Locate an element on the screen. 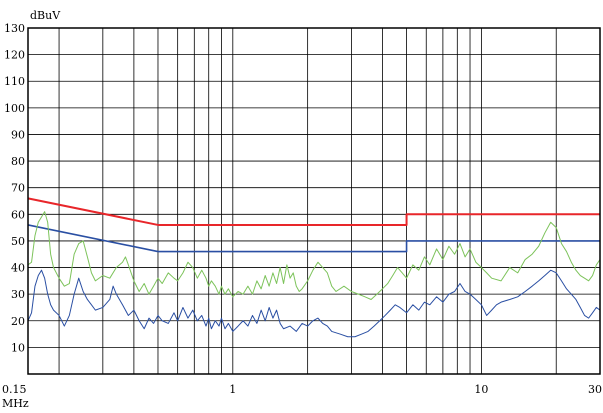 This screenshot has width=603, height=413. y-tick-labels: 10 20 30 40 50 60 70 80 90 100 110 120 130 is located at coordinates (14, 188).